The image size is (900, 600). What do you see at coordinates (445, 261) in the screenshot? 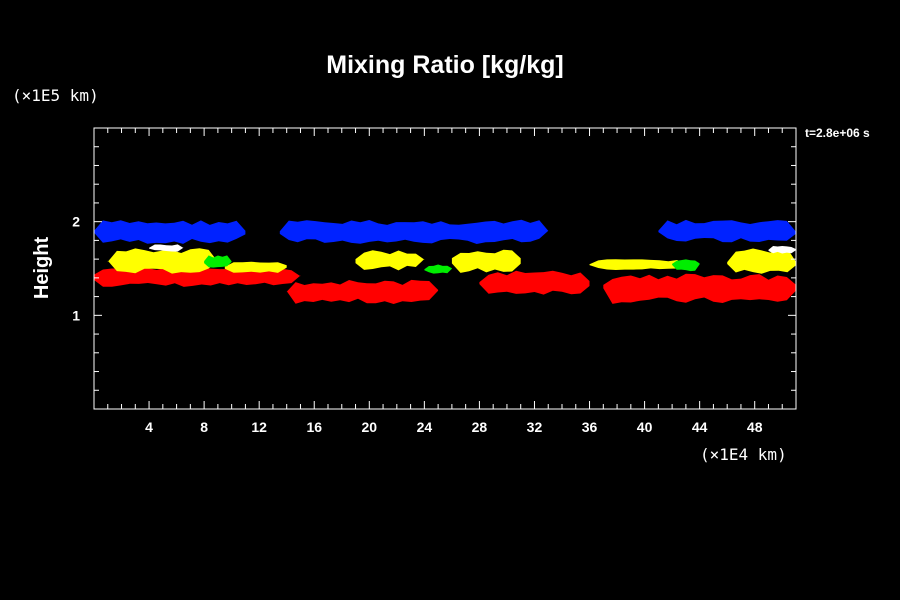
I see `mixing-ratio-field` at bounding box center [445, 261].